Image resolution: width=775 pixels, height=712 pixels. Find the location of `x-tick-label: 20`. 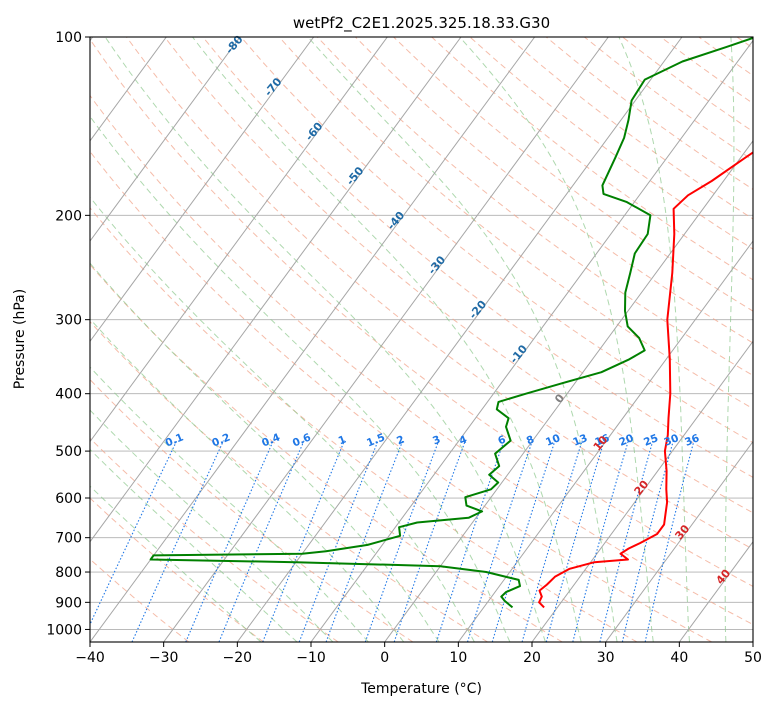

x-tick-label: 20 is located at coordinates (532, 658).